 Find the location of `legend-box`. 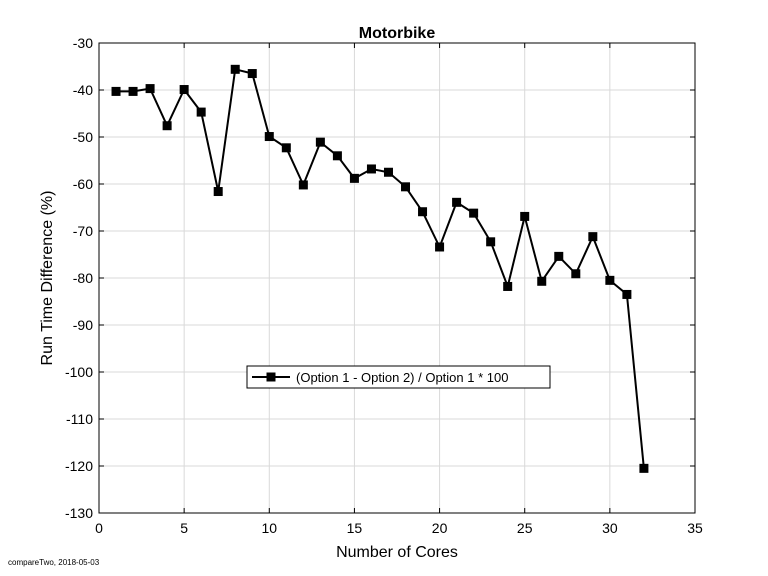

legend-box is located at coordinates (398, 377).